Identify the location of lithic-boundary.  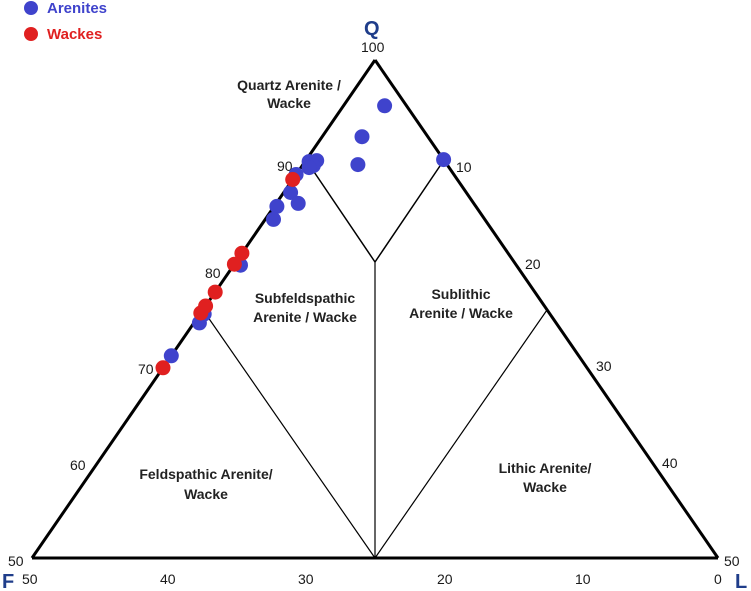
(461, 434).